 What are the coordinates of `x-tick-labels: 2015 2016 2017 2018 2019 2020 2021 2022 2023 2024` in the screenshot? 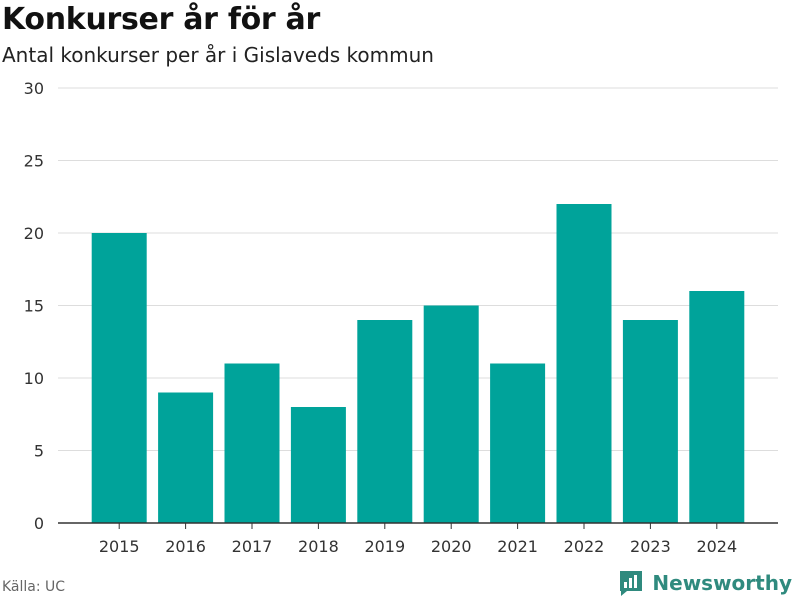 It's located at (418, 539).